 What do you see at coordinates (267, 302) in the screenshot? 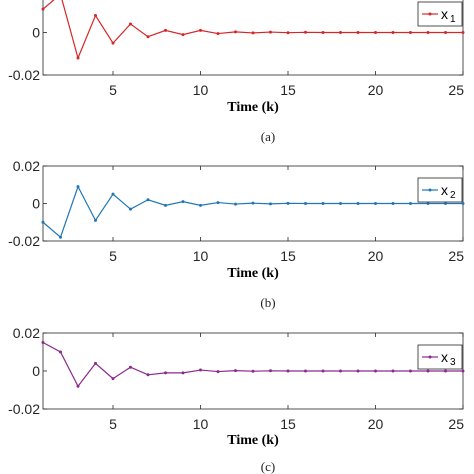
I see `subfigure-caption: (b)` at bounding box center [267, 302].